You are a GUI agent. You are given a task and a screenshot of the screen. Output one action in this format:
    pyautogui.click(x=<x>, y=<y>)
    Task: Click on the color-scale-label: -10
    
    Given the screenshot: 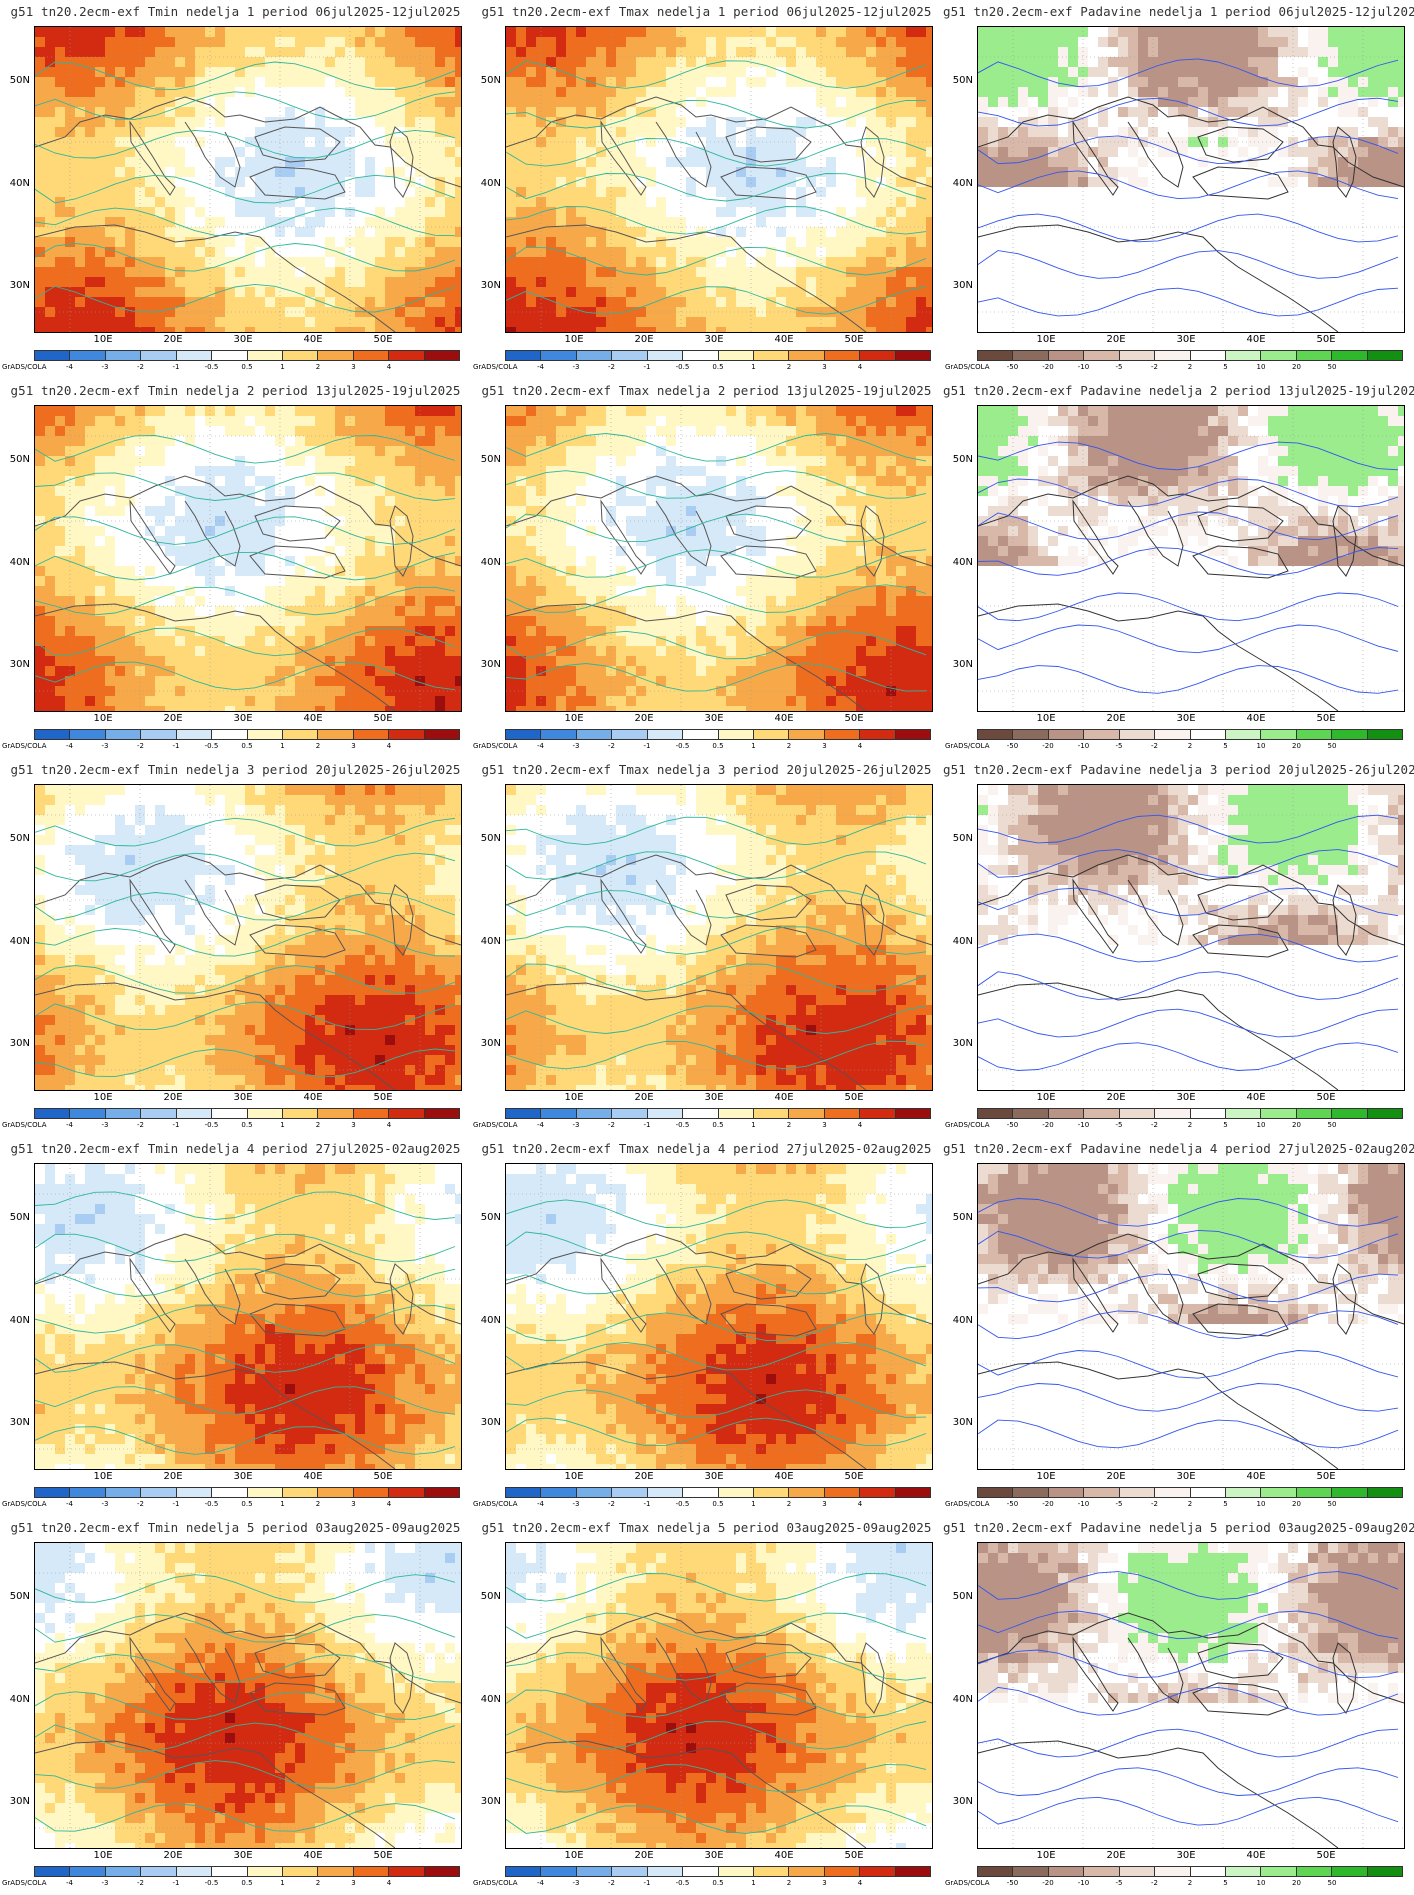 What is the action you would take?
    pyautogui.click(x=1084, y=1125)
    